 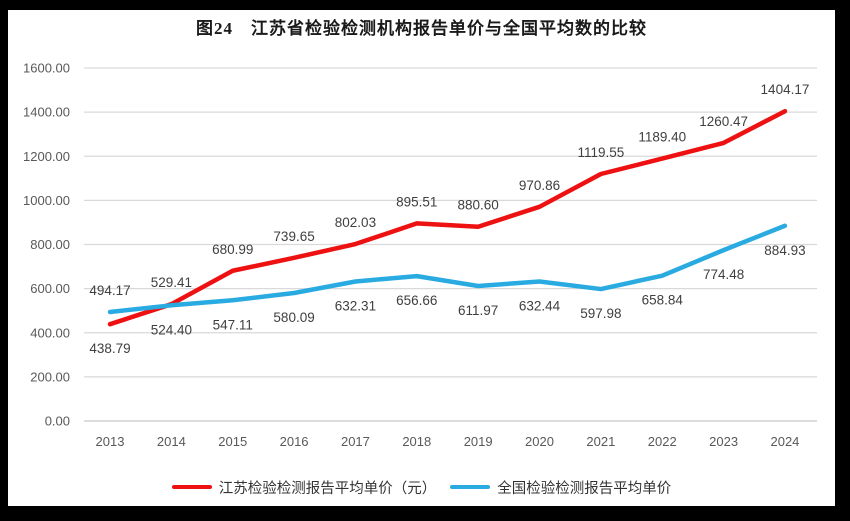 I want to click on y-tick-label: 200.00, so click(x=50, y=376).